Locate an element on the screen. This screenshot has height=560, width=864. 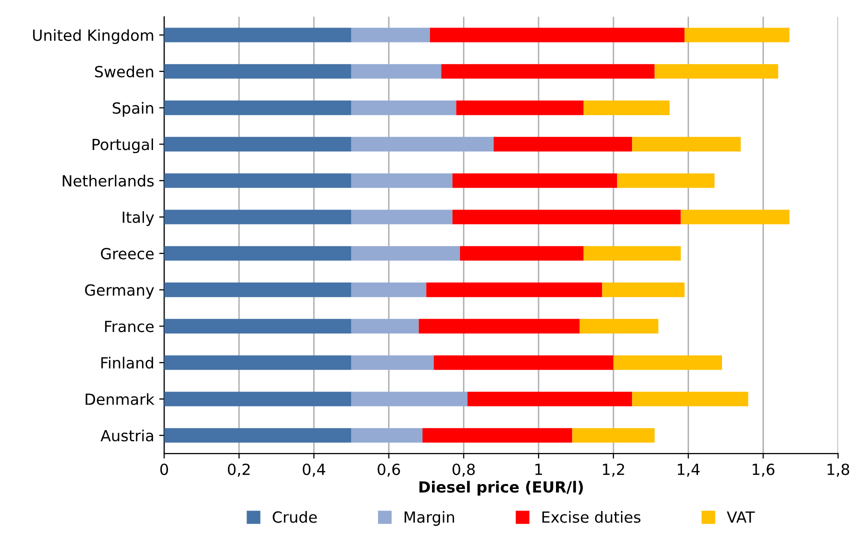
x-axis-title: Diesel price (EUR/l) is located at coordinates (501, 488).